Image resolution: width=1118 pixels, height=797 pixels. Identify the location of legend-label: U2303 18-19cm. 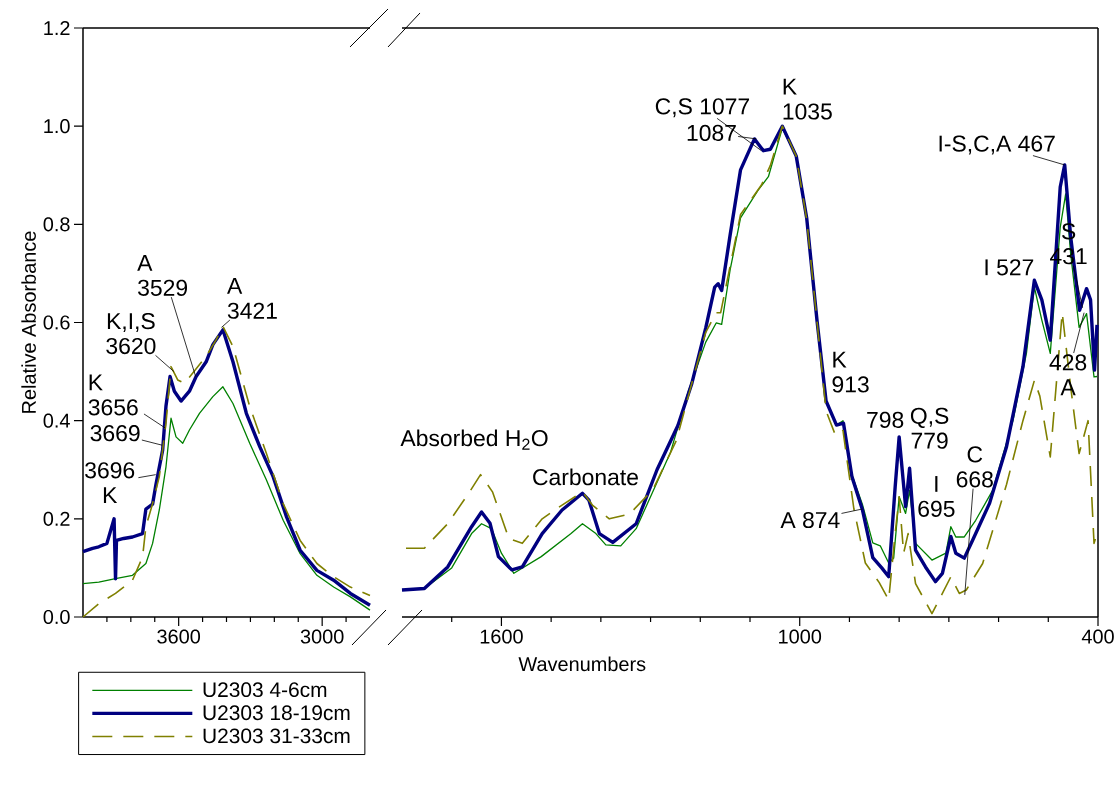
(276, 713).